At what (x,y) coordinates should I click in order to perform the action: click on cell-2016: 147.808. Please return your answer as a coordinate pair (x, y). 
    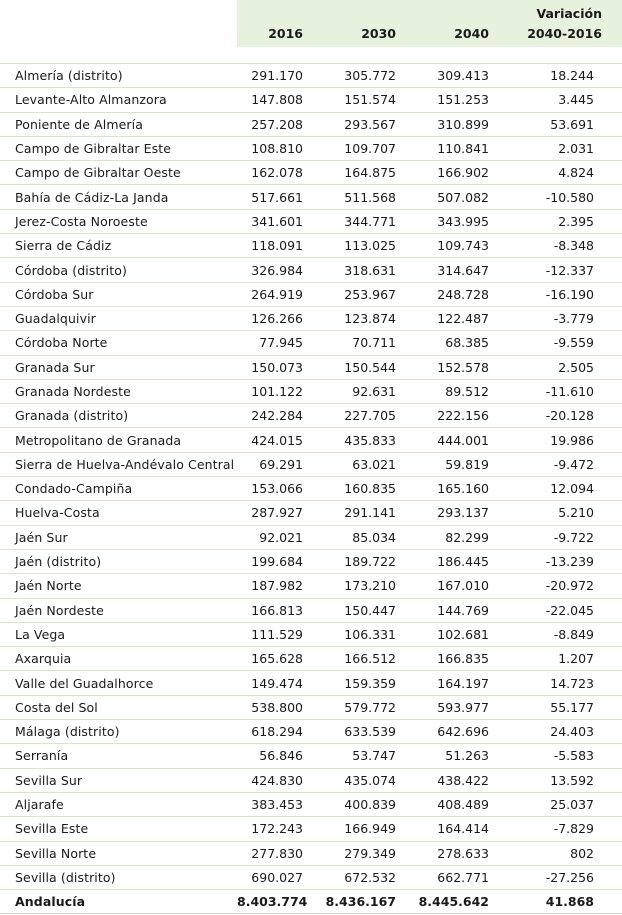
    Looking at the image, I should click on (274, 100).